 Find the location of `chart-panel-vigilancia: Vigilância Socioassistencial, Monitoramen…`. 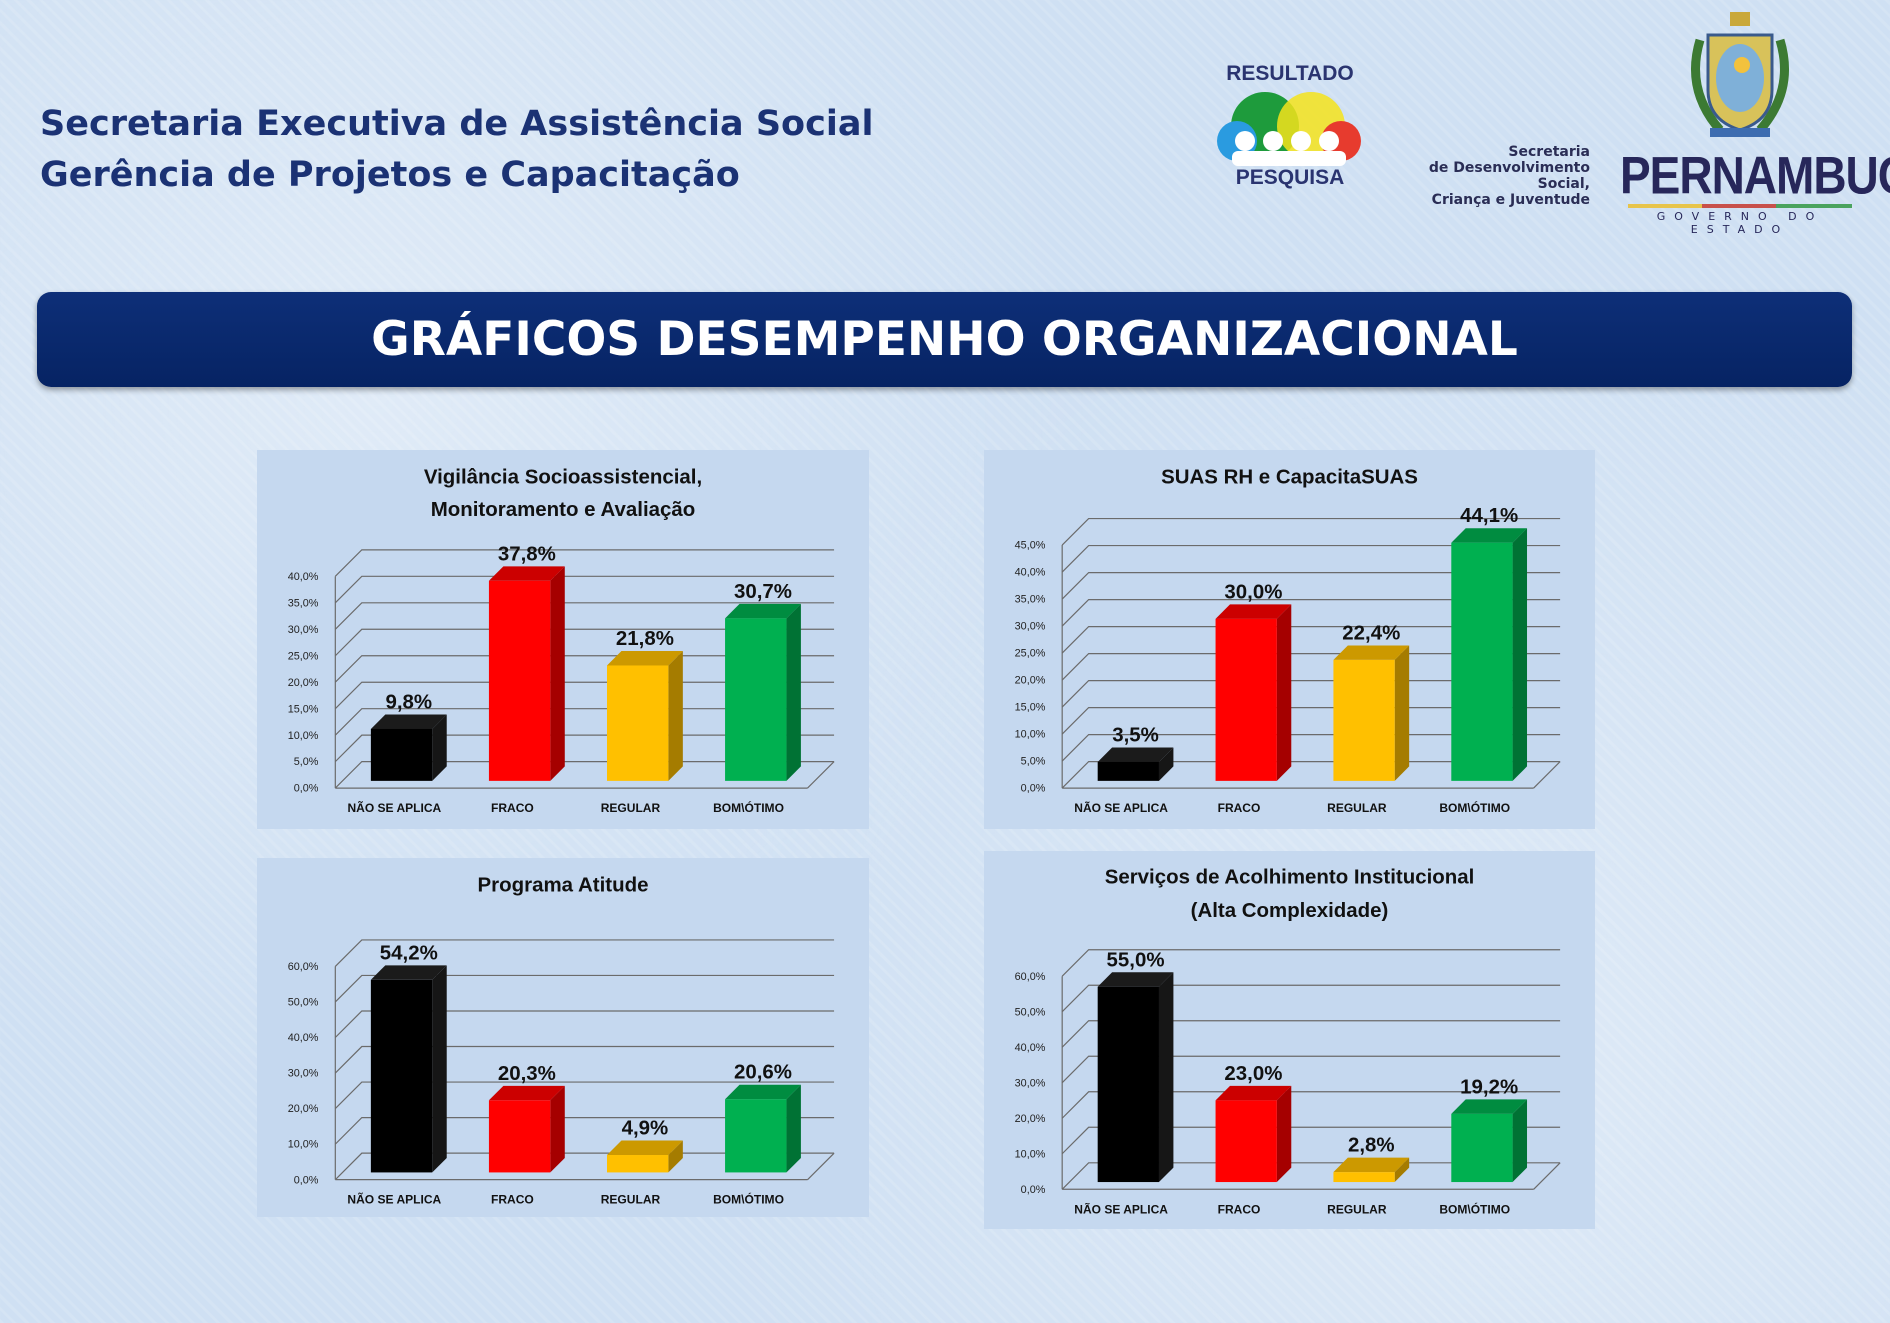

chart-panel-vigilancia: Vigilância Socioassistencial, Monitoramen… is located at coordinates (563, 639).